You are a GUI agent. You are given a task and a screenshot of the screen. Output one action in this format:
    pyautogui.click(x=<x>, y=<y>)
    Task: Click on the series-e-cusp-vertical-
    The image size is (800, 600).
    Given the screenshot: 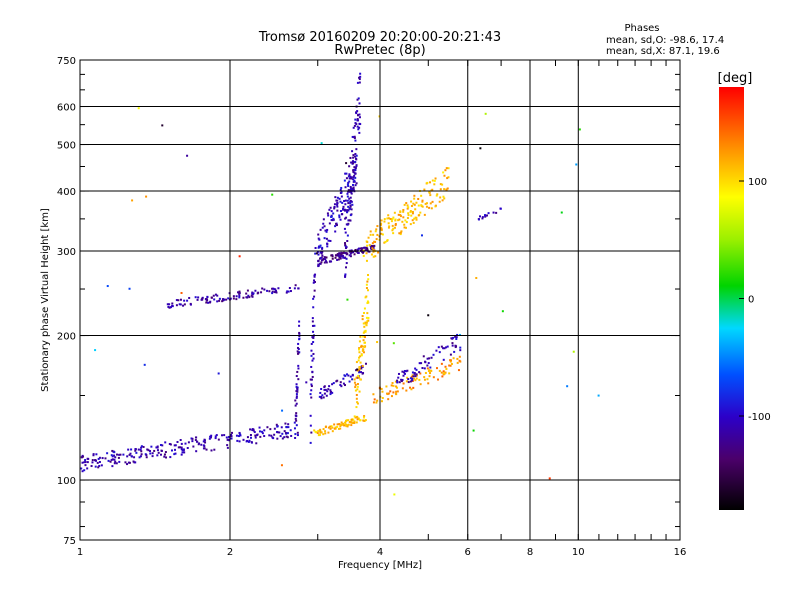 What is the action you would take?
    pyautogui.click(x=297, y=379)
    